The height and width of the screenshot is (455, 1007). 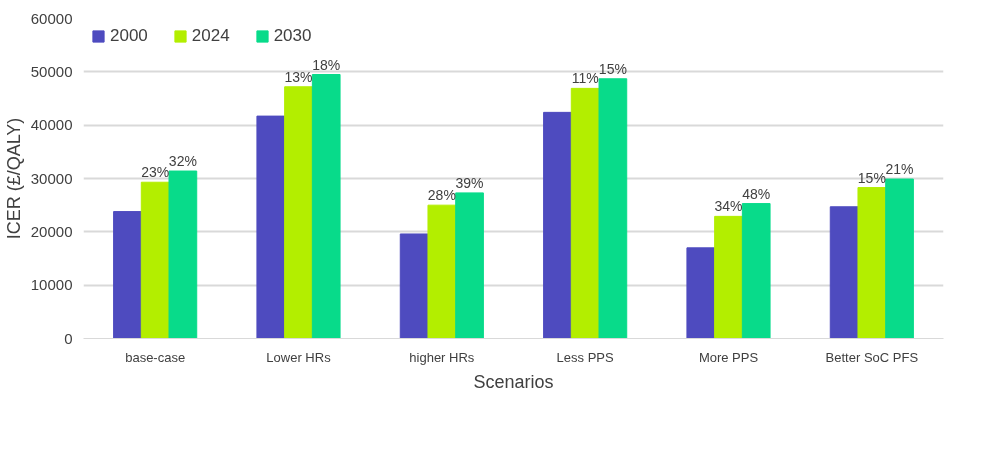 What do you see at coordinates (469, 182) in the screenshot?
I see `annotation: 39%` at bounding box center [469, 182].